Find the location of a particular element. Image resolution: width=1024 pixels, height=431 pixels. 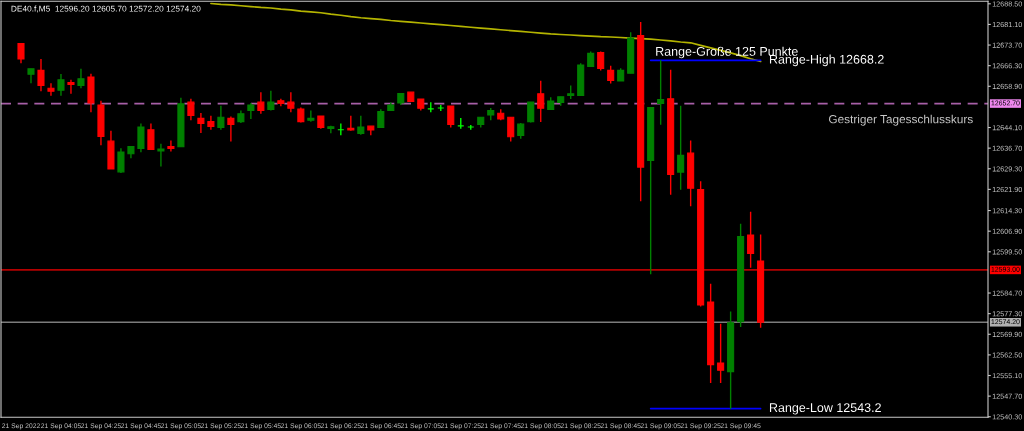

line-series is located at coordinates (486, 32).